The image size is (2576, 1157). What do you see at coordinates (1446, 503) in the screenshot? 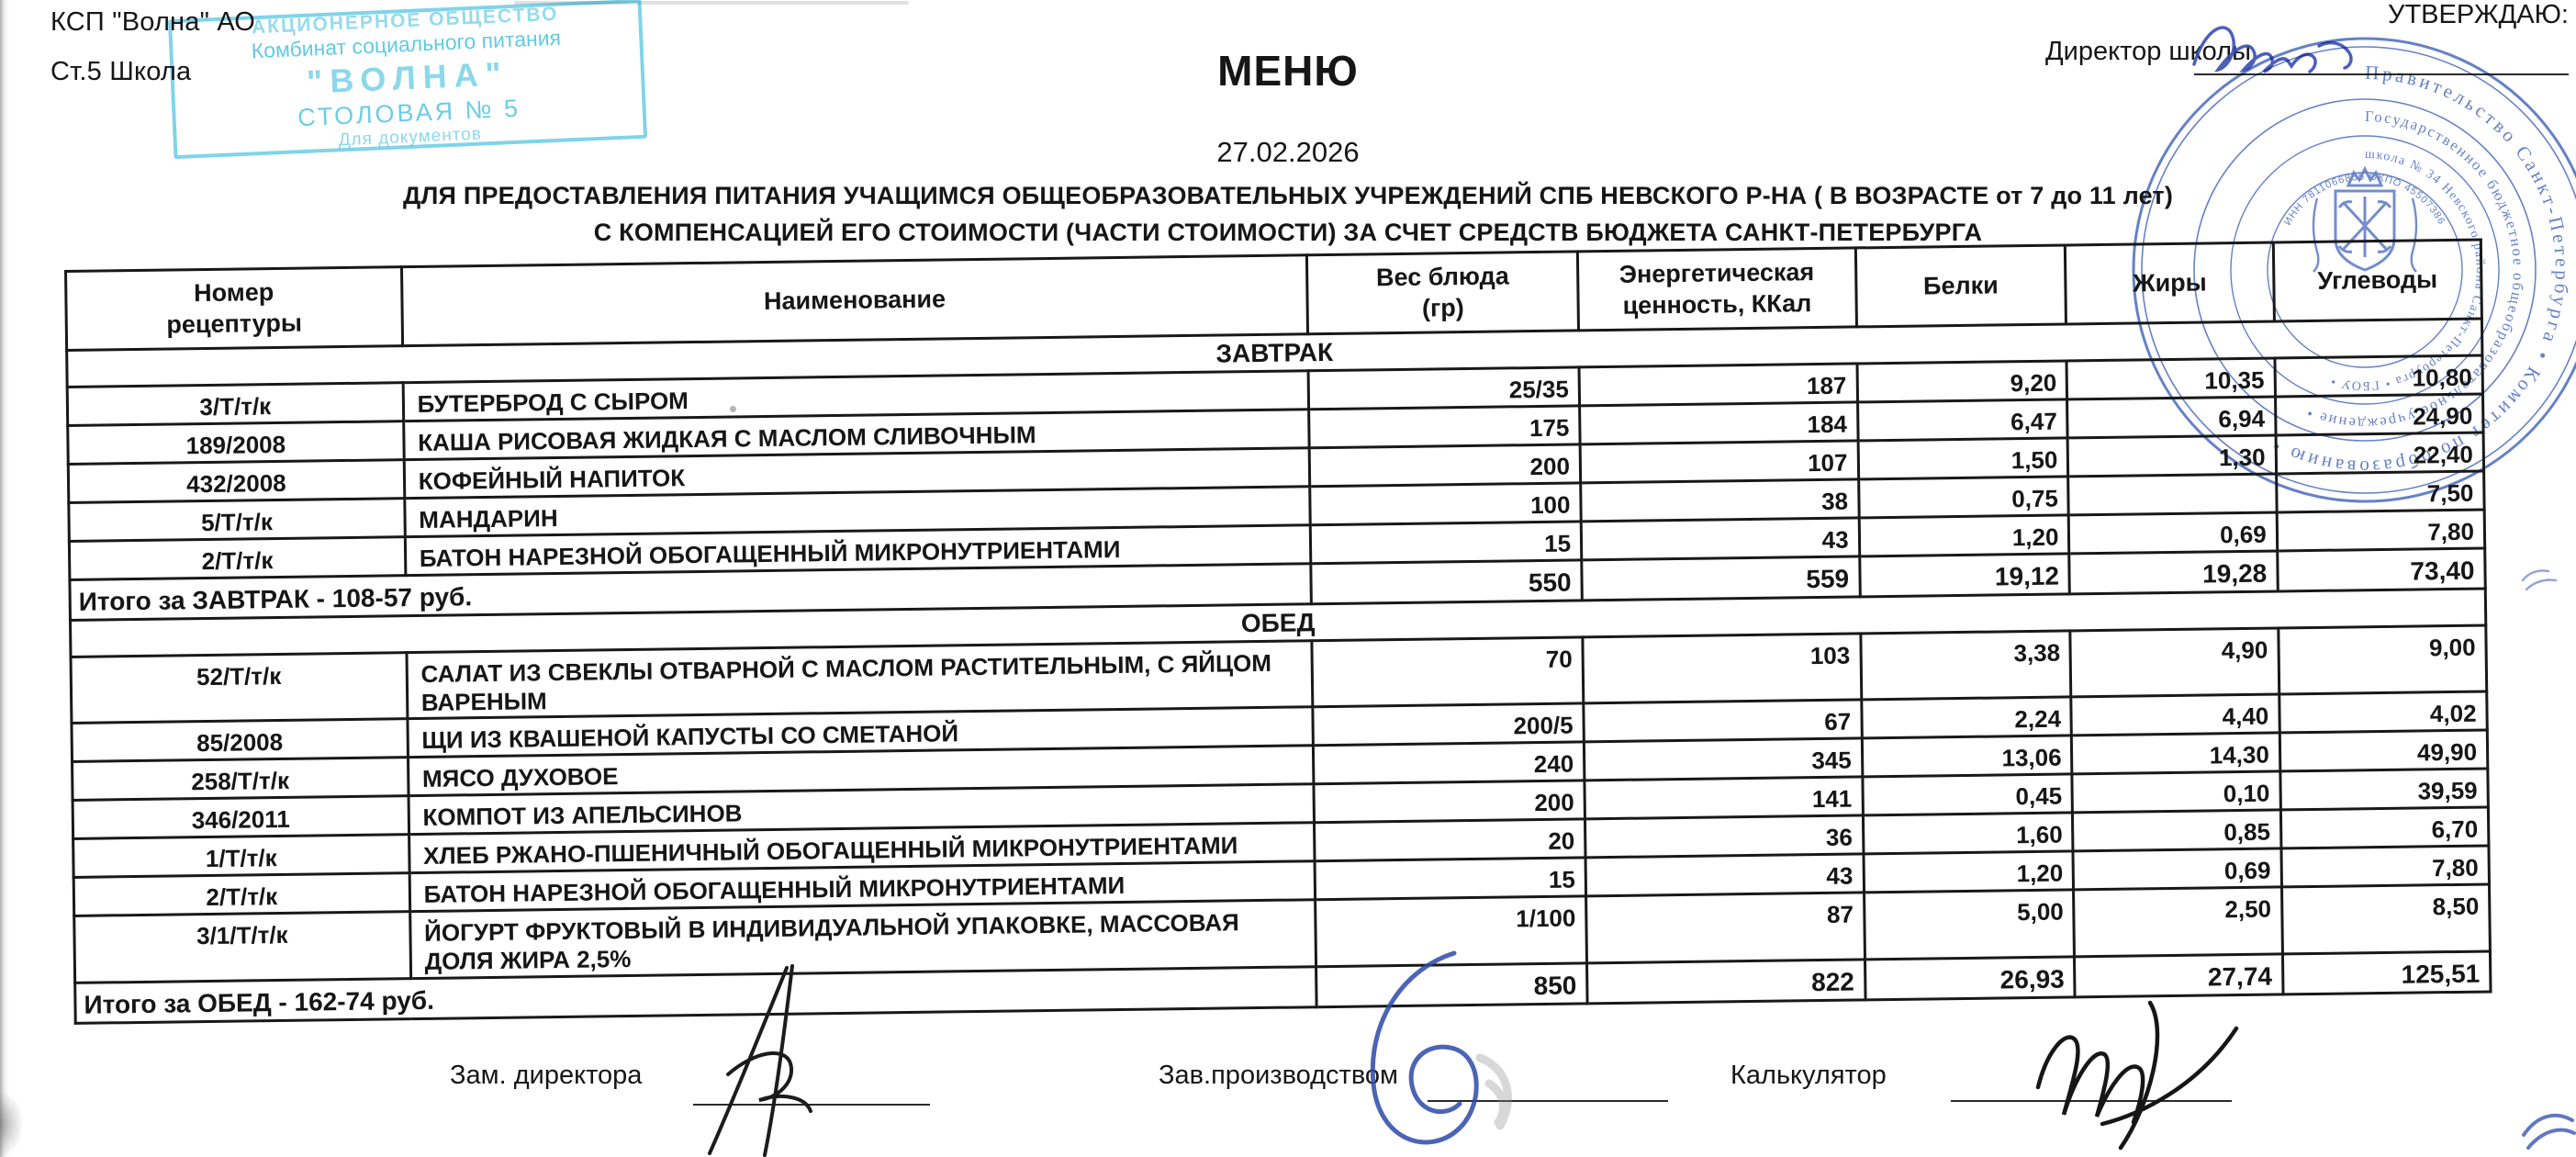
I see `item-weight-cell: 100` at bounding box center [1446, 503].